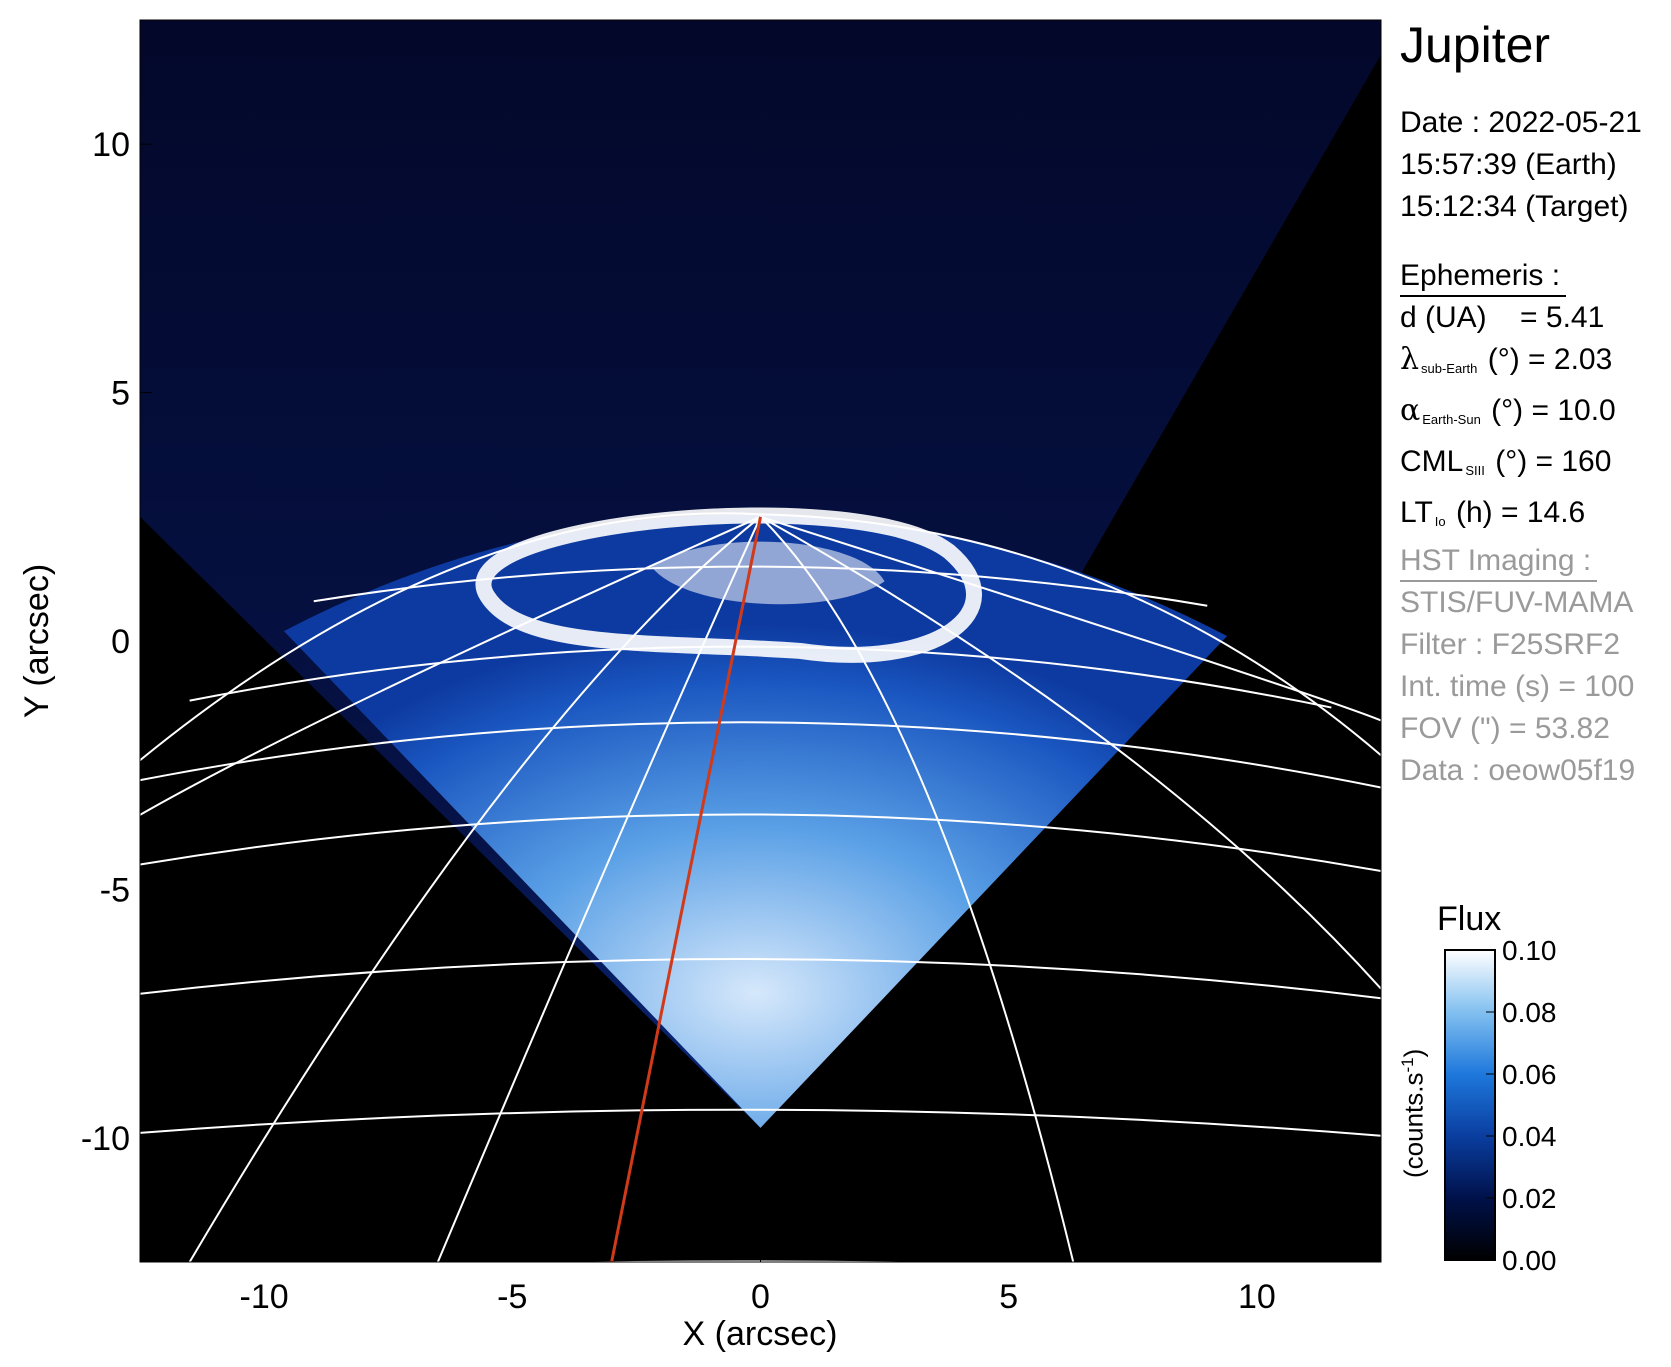 The width and height of the screenshot is (1671, 1367). I want to click on phase-angle-row: α Earth-Sun (°) = 10.0, so click(1508, 415).